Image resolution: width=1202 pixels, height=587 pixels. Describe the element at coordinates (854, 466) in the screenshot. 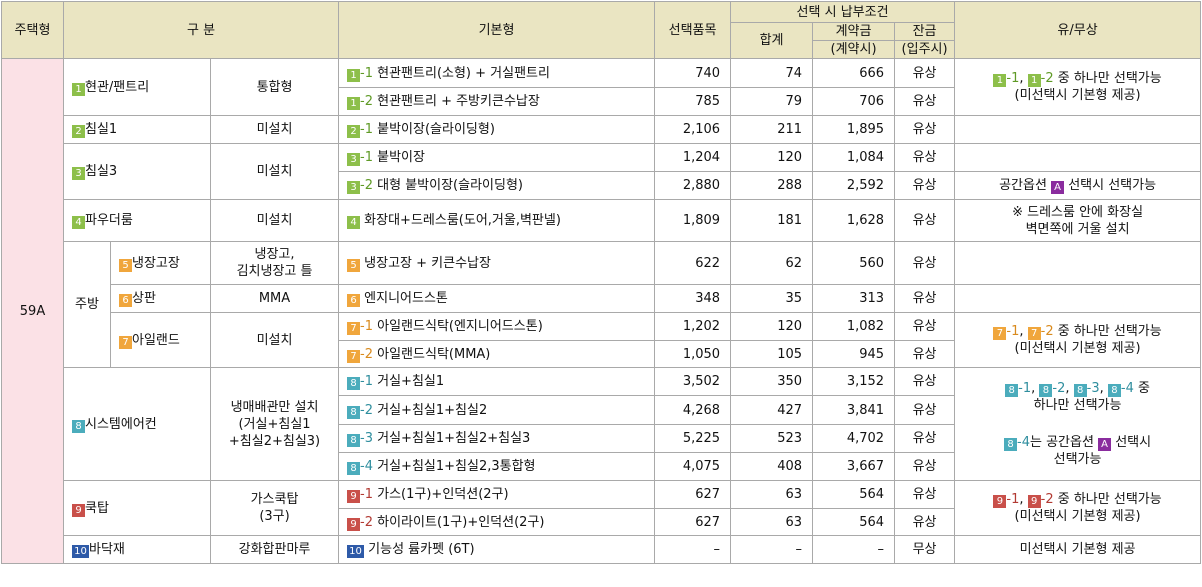

I see `balance-cell: 3,667` at that location.